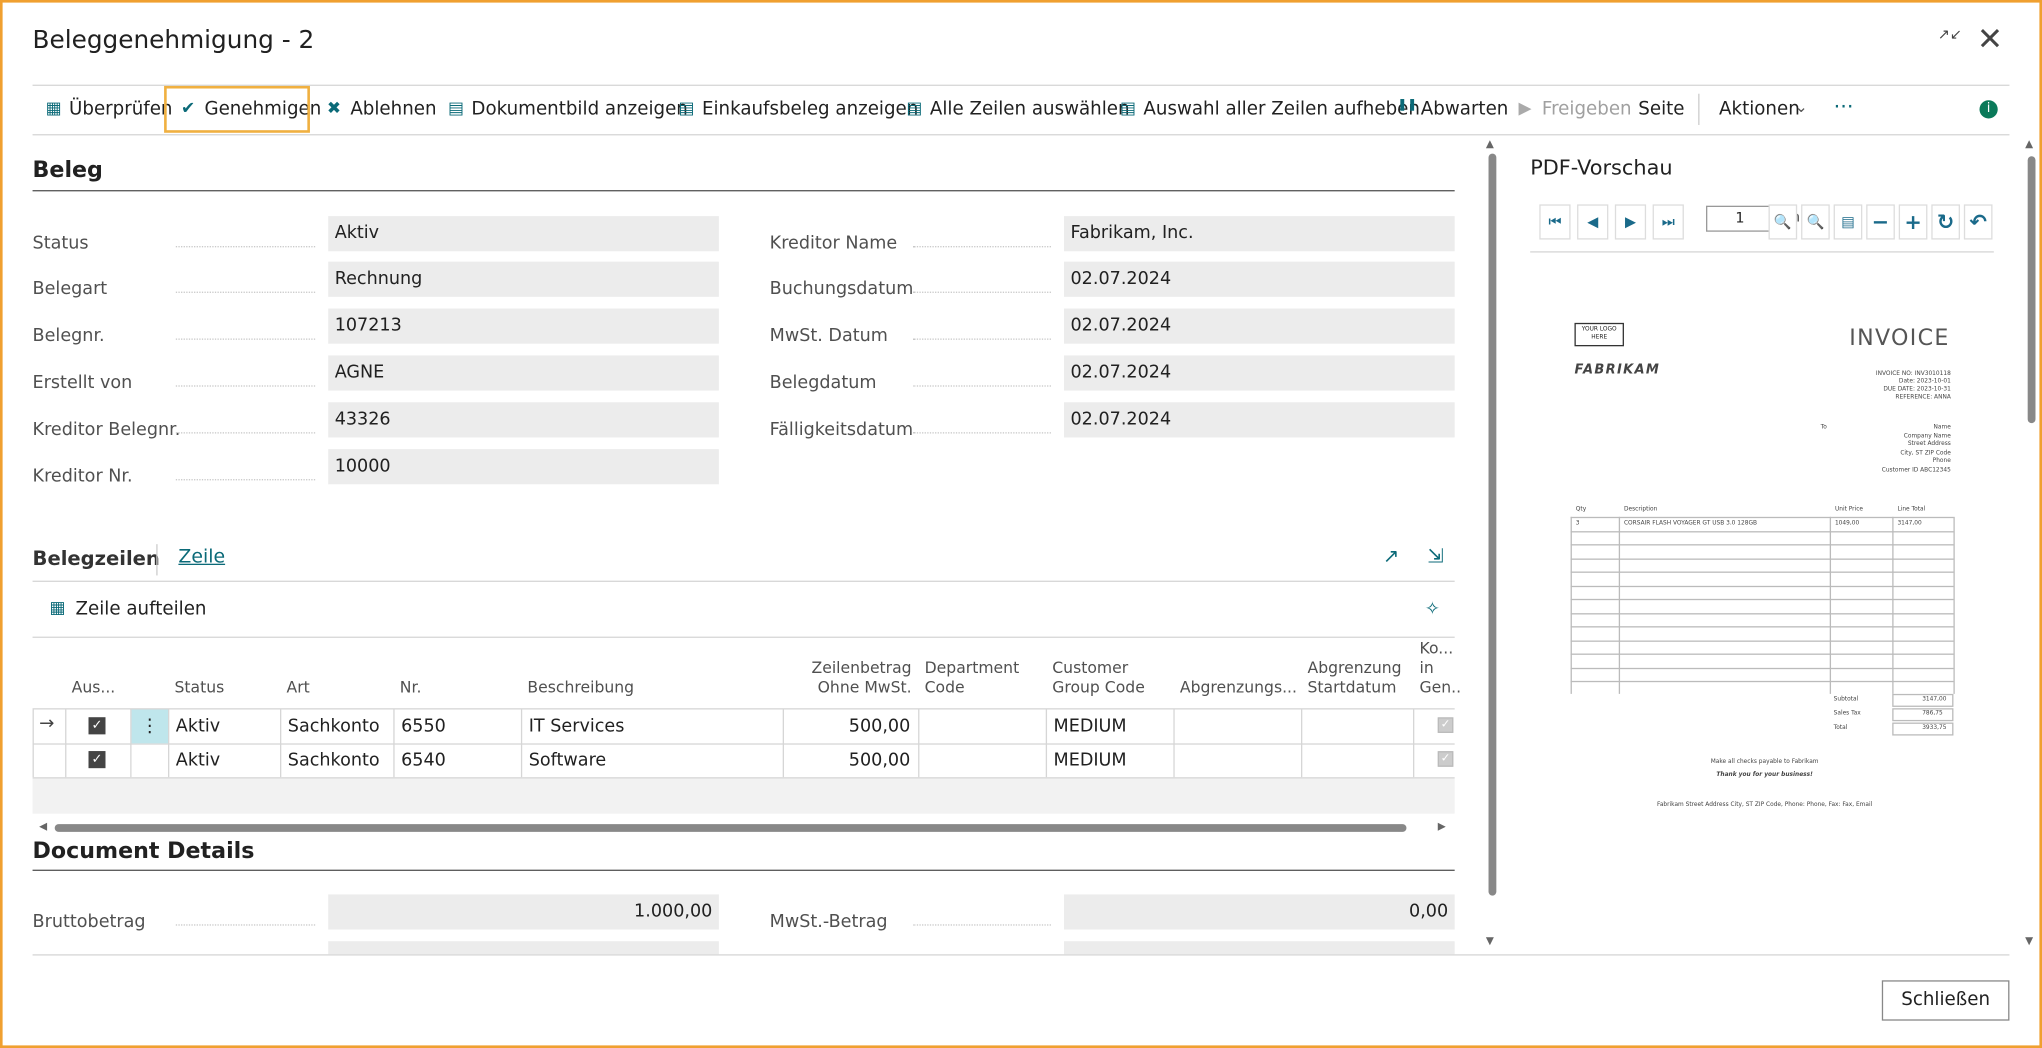 The height and width of the screenshot is (1048, 2042). I want to click on pdf-nav-button: ▶, so click(1630, 222).